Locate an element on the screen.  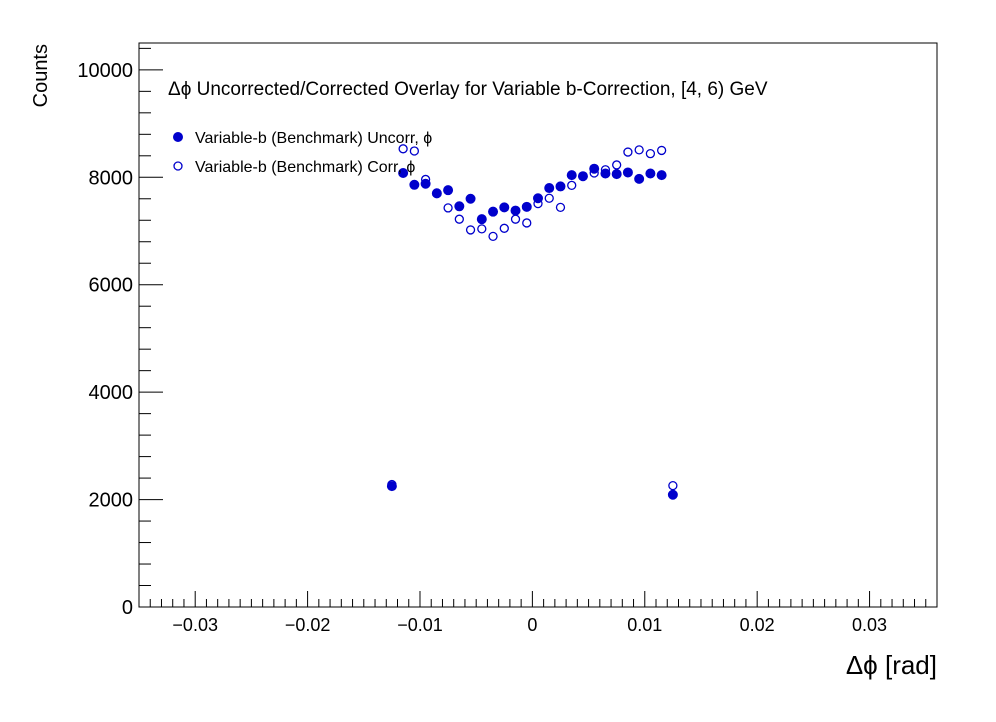
x-tick-label: 0.03 is located at coordinates (869, 625).